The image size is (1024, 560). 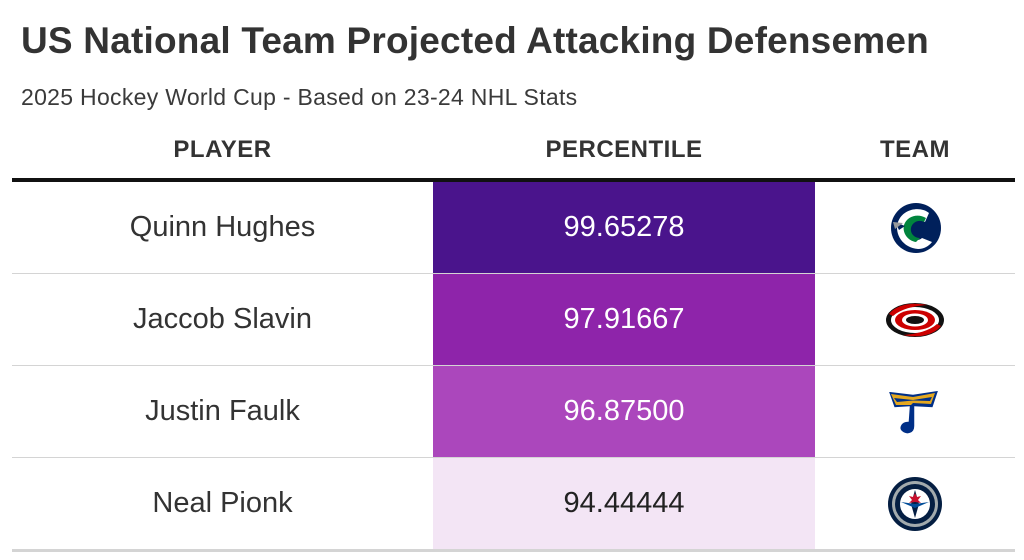 I want to click on percentile-cell: 97.91667, so click(x=624, y=319).